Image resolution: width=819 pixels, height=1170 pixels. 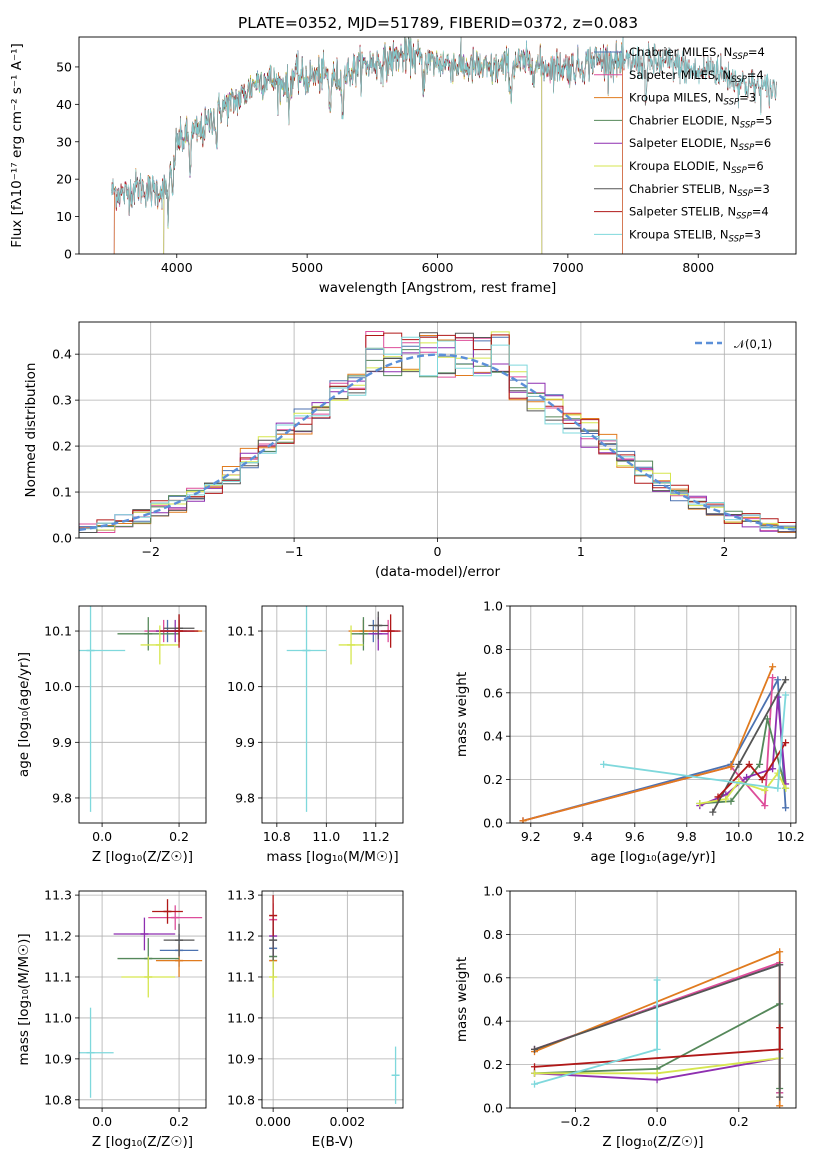 I want to click on y-tick-label: 40, so click(x=64, y=104).